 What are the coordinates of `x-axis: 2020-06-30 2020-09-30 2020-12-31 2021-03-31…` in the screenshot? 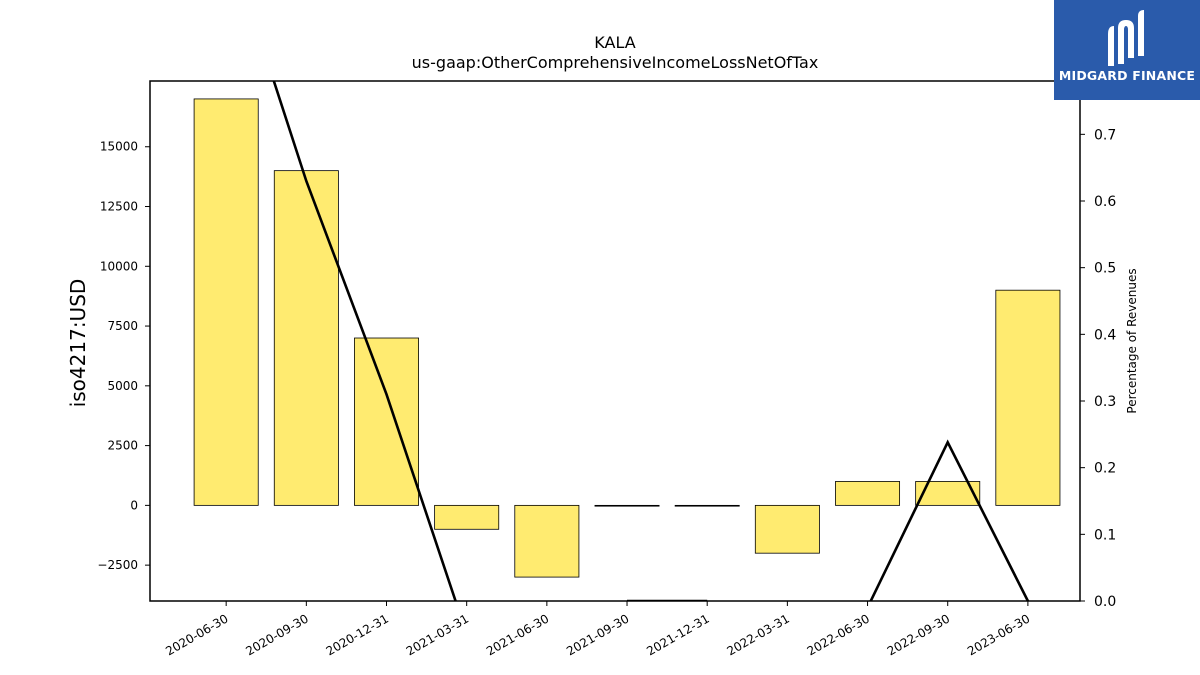 It's located at (597, 629).